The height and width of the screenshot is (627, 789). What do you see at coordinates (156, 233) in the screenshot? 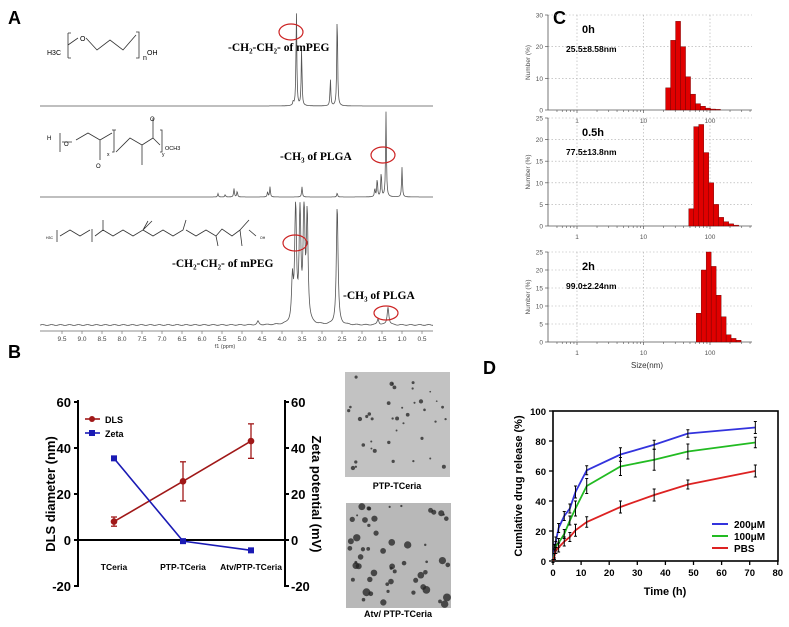
I see `structure-bond` at bounding box center [156, 233].